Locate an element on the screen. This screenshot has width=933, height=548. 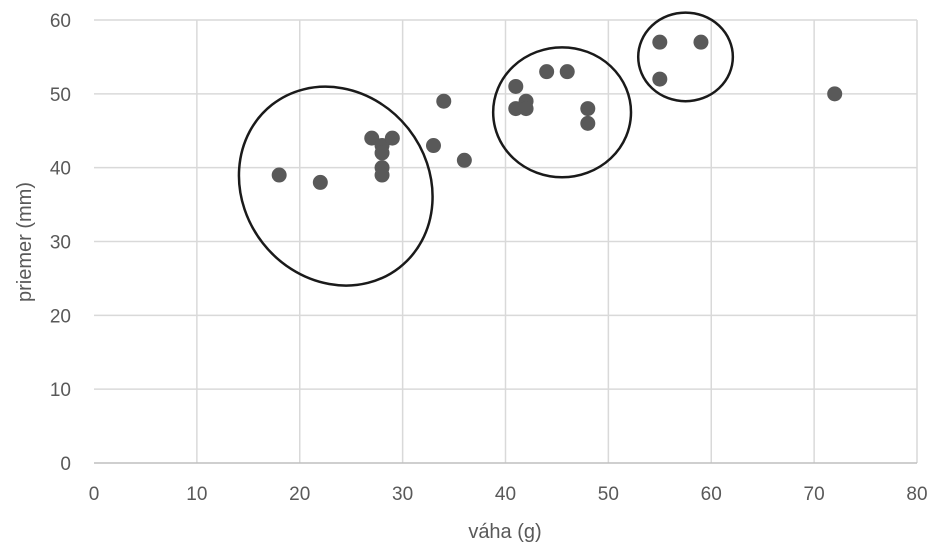
y-tick-label: 20 is located at coordinates (60, 316).